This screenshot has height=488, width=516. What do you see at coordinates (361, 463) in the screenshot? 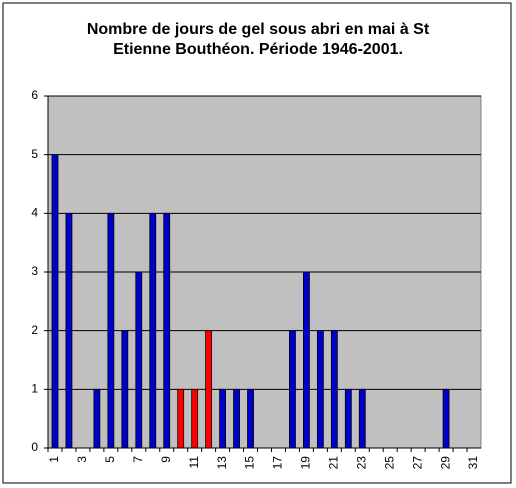
I see `x-tick-label: 23` at bounding box center [361, 463].